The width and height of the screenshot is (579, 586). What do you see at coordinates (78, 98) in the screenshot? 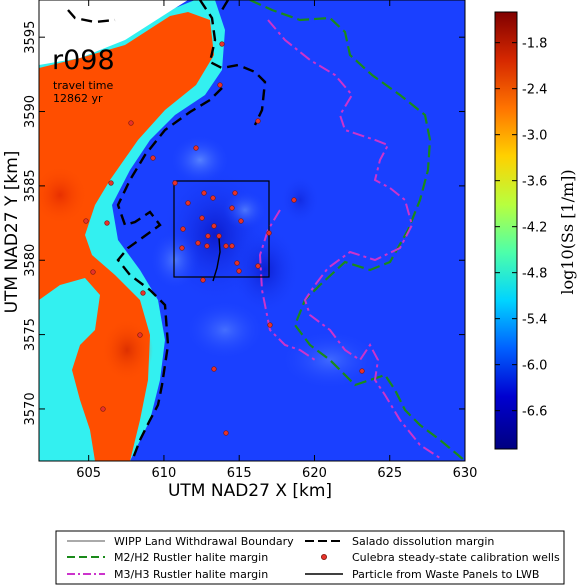
I see `travel-time-value: 12862 yr` at bounding box center [78, 98].